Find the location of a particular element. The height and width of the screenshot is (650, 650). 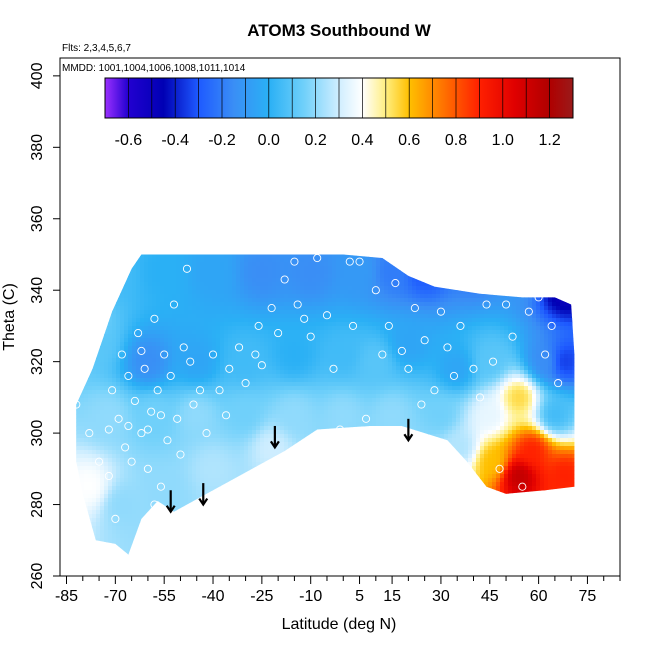

dates-note: MMDD: 1001,1004,1006,1008,1011,1014 is located at coordinates (154, 68).